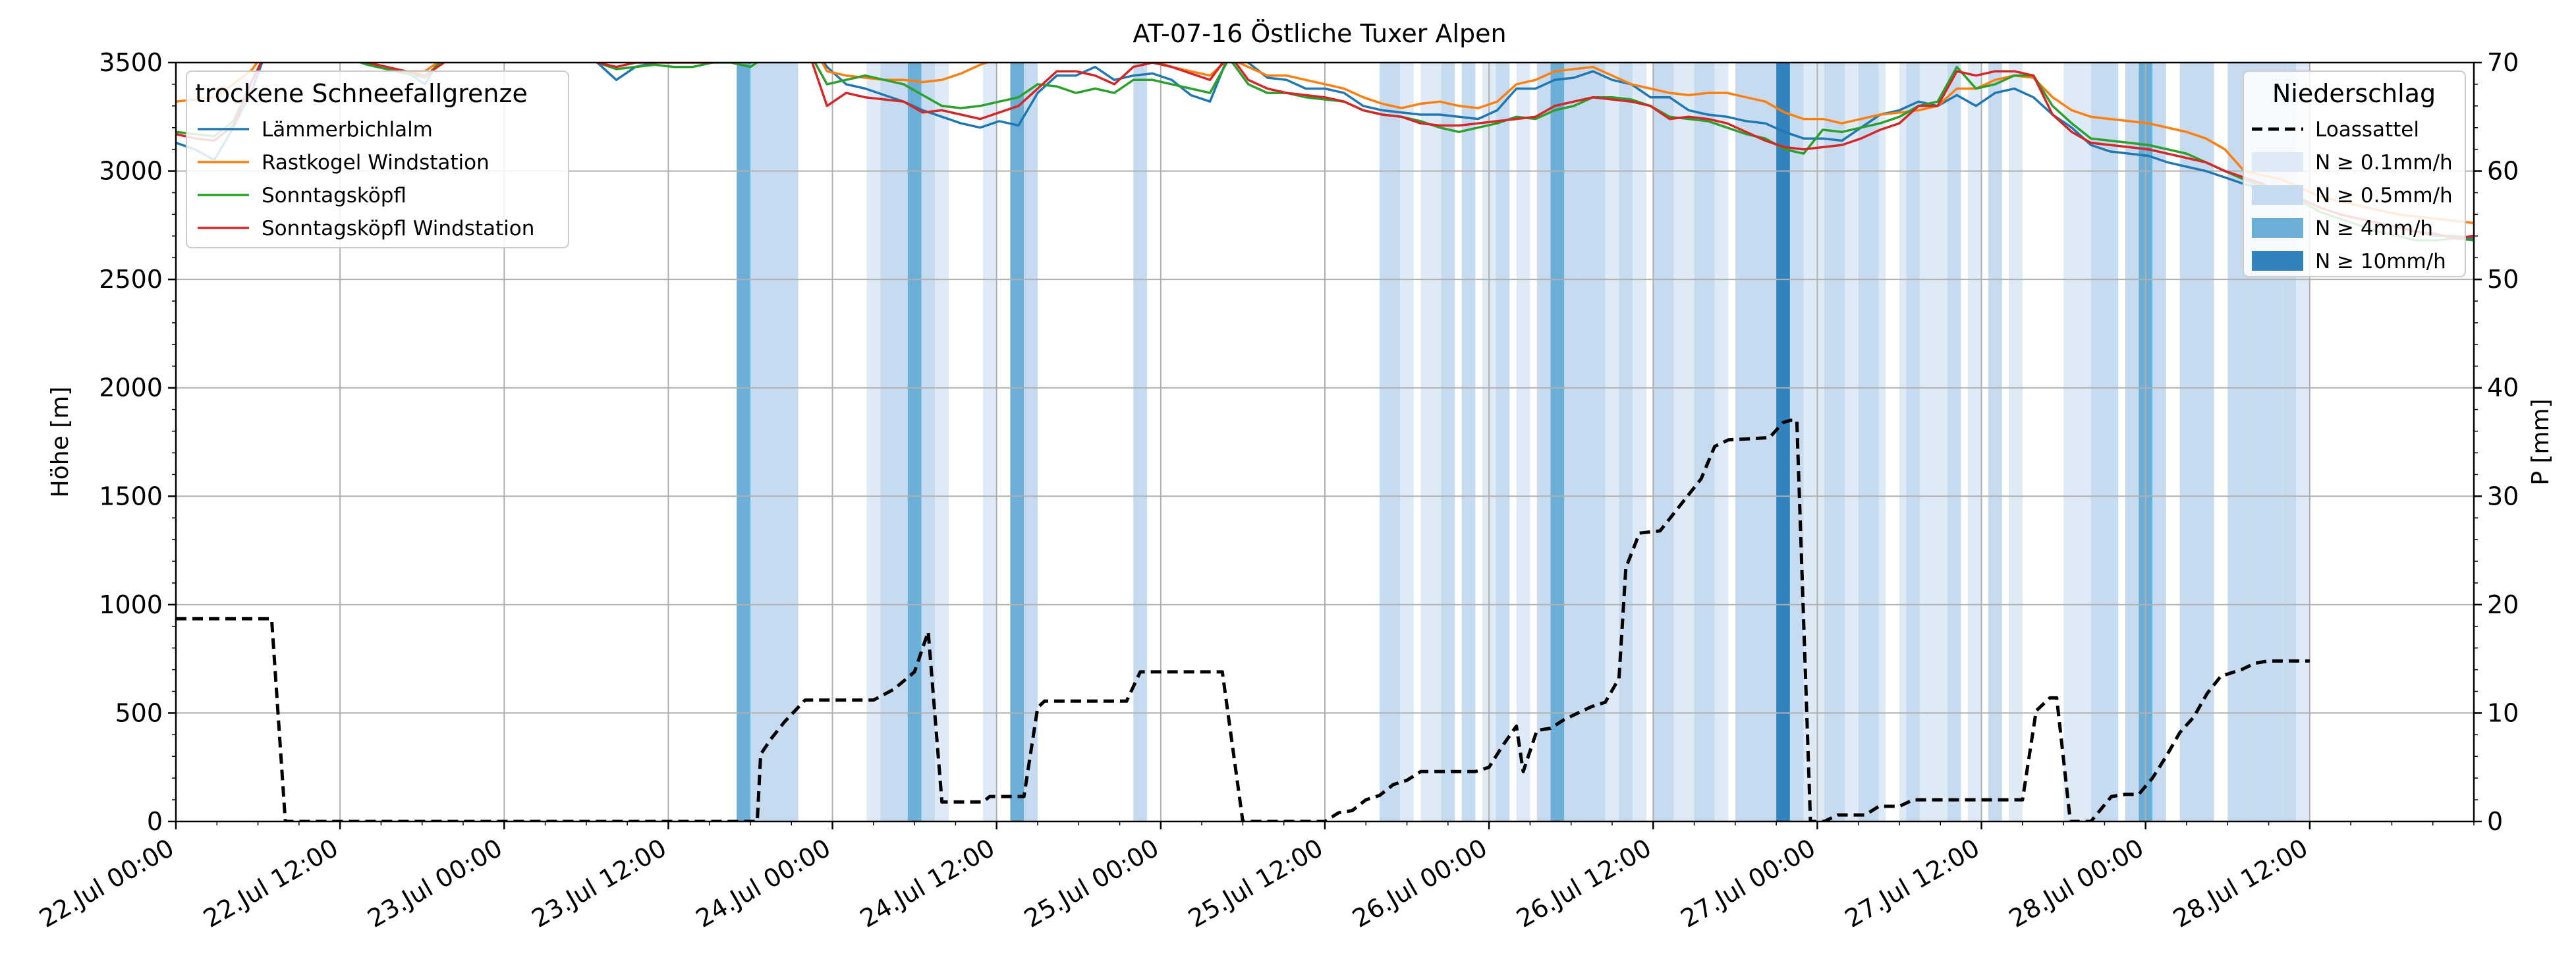  I want to click on legend-snowline-label: Lämmerbichlalm, so click(347, 130).